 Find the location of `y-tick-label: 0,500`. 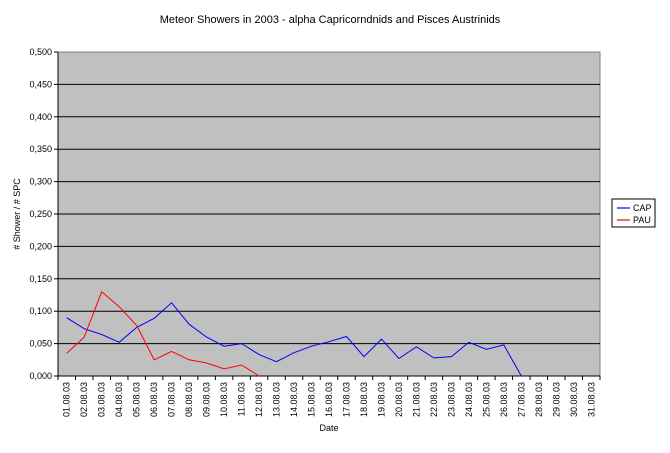

y-tick-label: 0,500 is located at coordinates (40, 52).